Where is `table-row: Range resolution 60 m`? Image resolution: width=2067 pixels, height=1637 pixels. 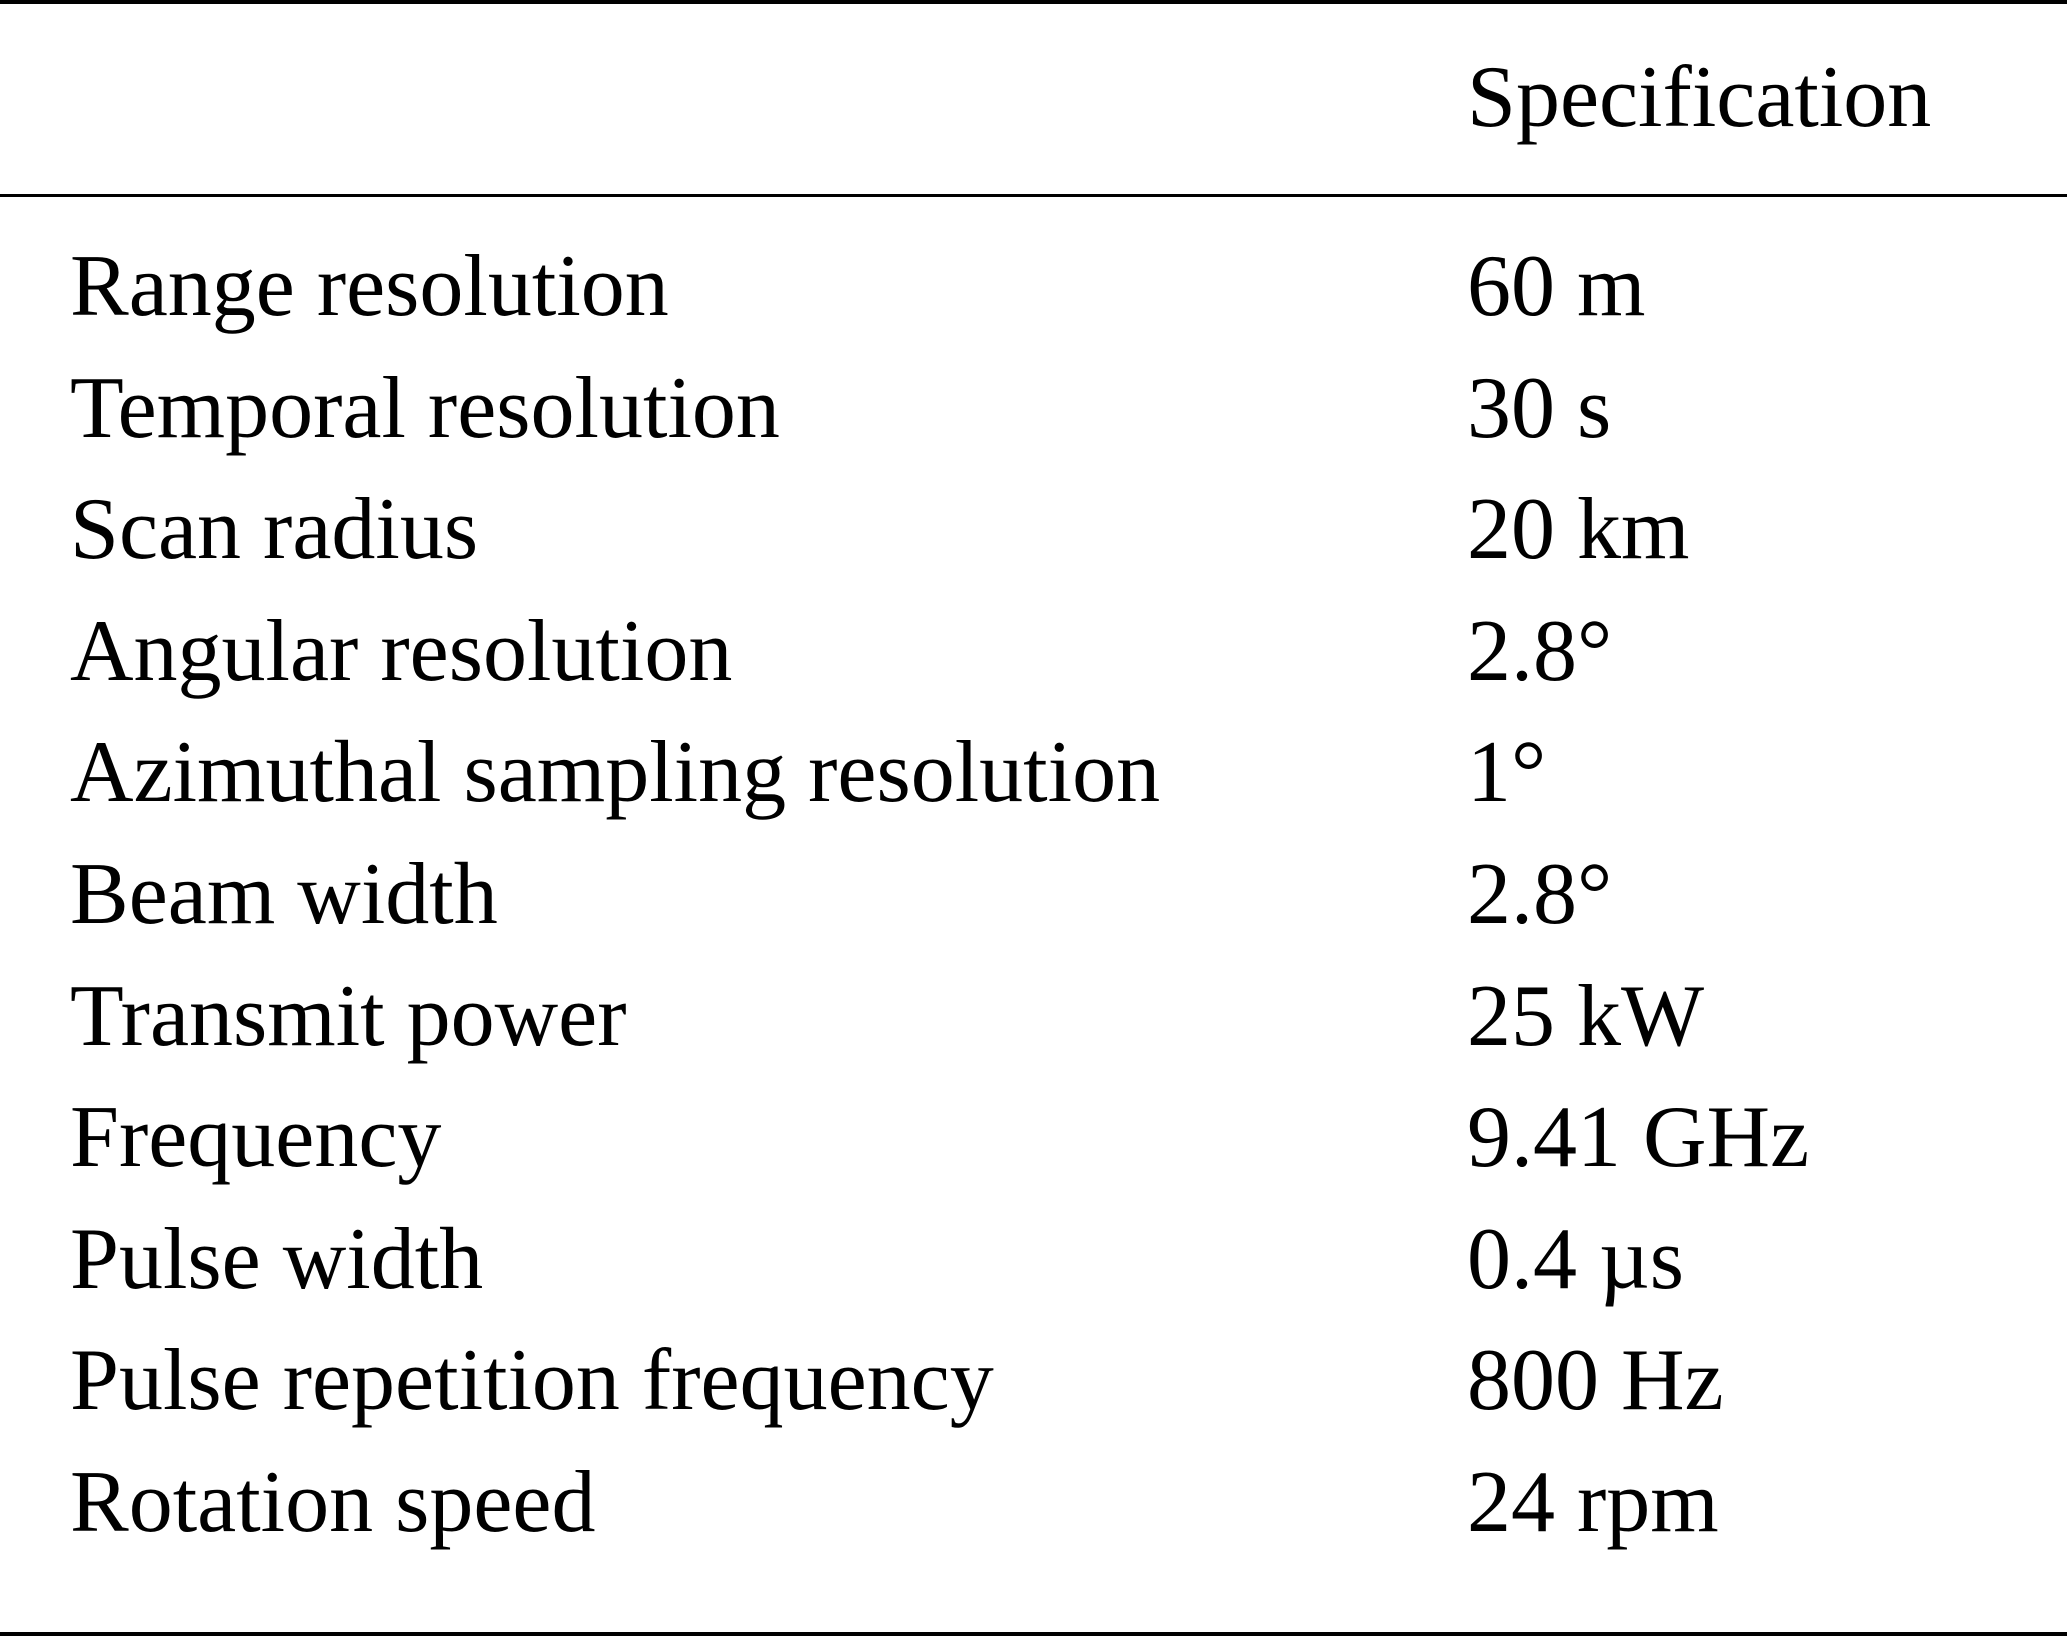
table-row: Range resolution 60 m is located at coordinates (1033, 287).